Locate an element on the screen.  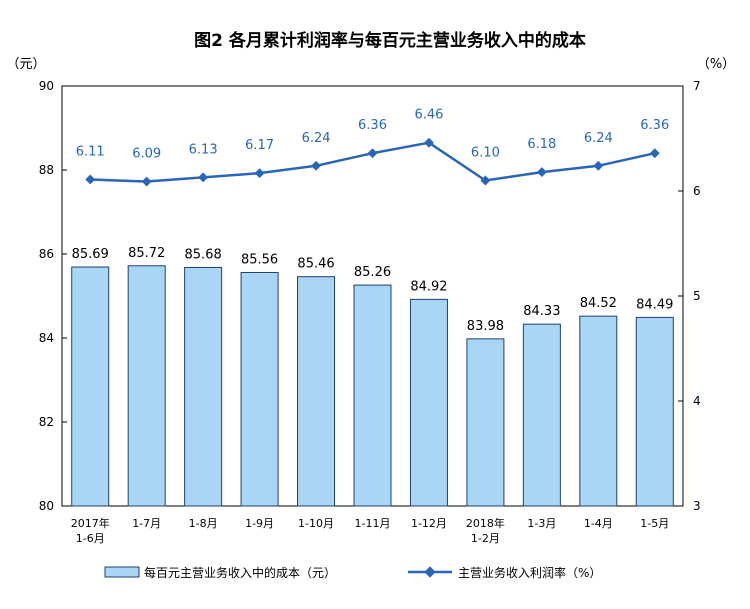
category-label: 1-11月 is located at coordinates (373, 523).